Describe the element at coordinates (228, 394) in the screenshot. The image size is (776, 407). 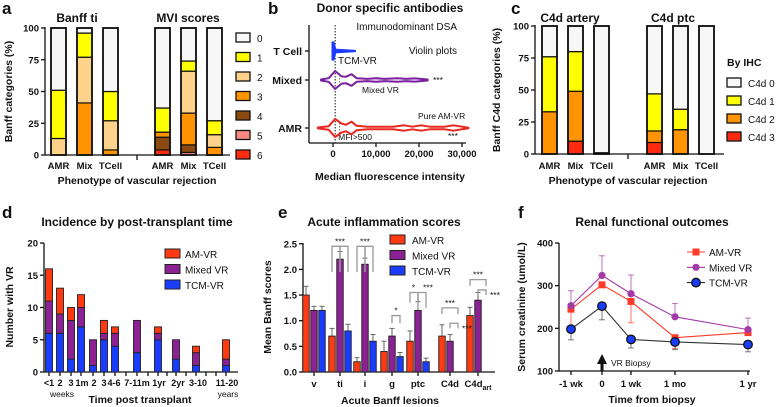
I see `unit-label-years: years` at that location.